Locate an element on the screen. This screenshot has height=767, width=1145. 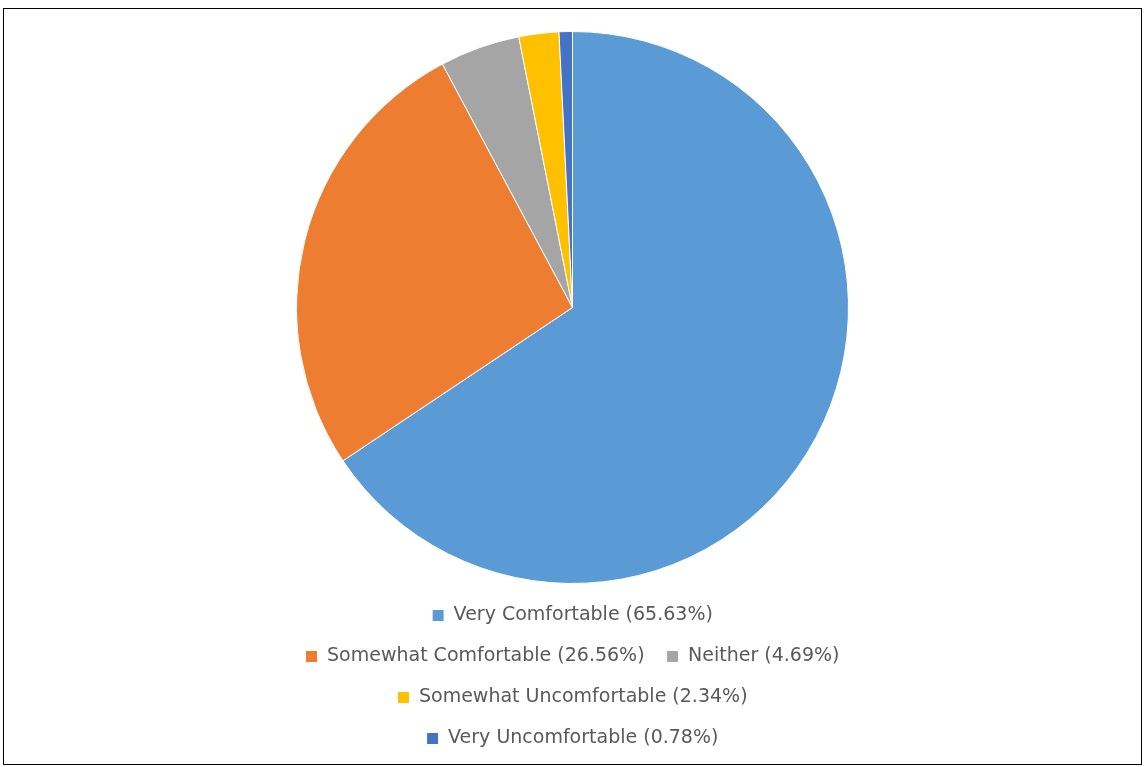
legend-label: Neither (4.69%) is located at coordinates (764, 654).